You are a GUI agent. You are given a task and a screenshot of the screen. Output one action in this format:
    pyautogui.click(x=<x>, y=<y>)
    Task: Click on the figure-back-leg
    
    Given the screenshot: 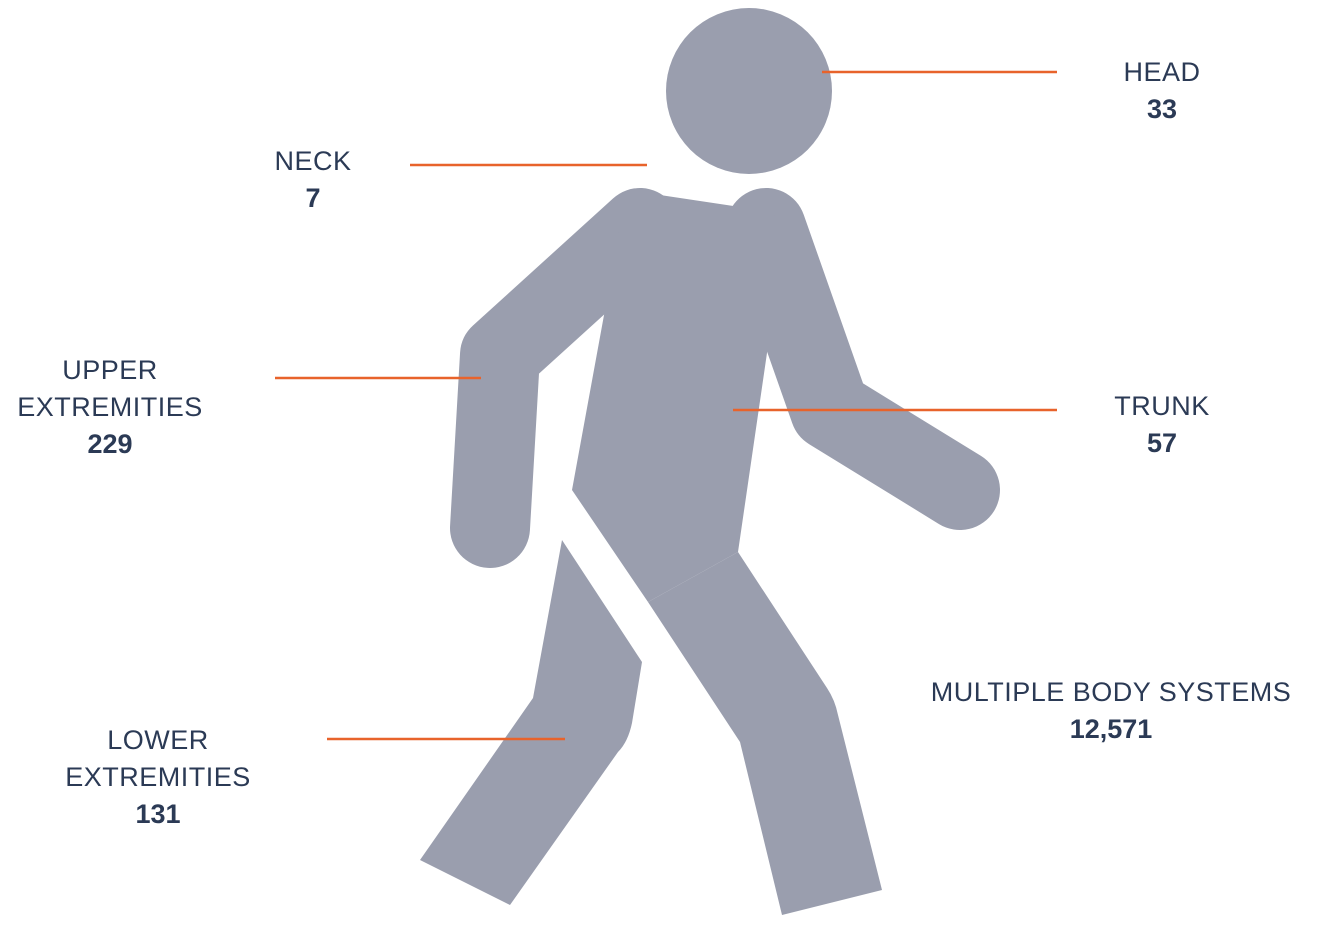 What is the action you would take?
    pyautogui.click(x=531, y=722)
    